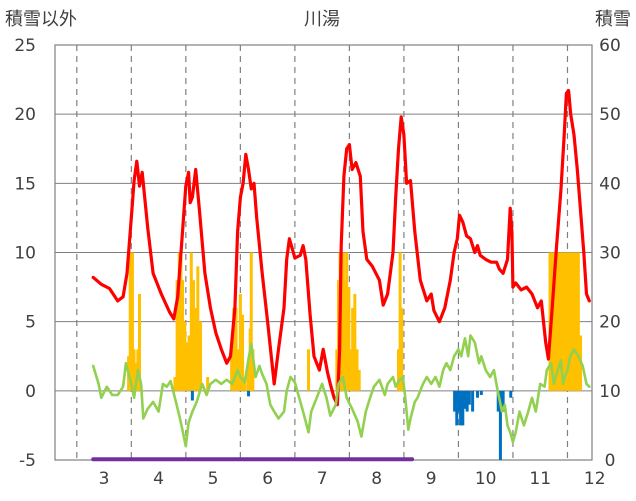  I want to click on right-tick-label: 10, so click(610, 392).